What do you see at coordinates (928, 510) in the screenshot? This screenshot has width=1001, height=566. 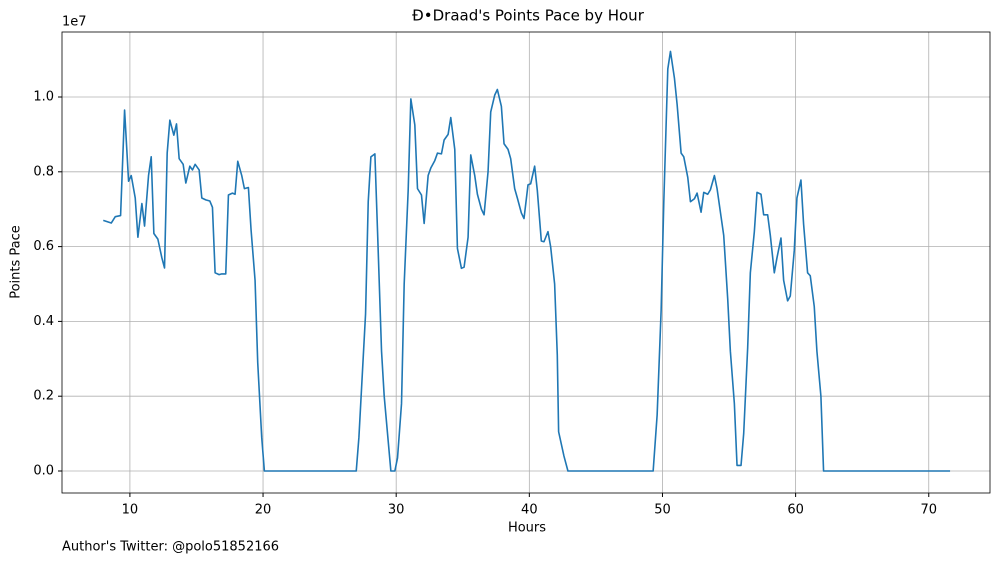 I see `x-tick-label: 70` at bounding box center [928, 510].